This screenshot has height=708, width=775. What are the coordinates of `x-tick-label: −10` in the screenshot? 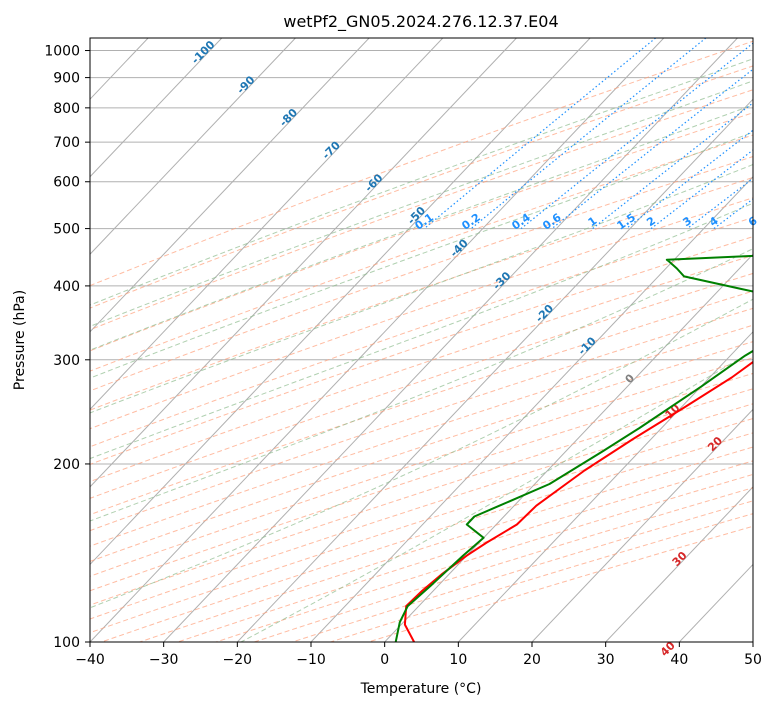 It's located at (311, 660).